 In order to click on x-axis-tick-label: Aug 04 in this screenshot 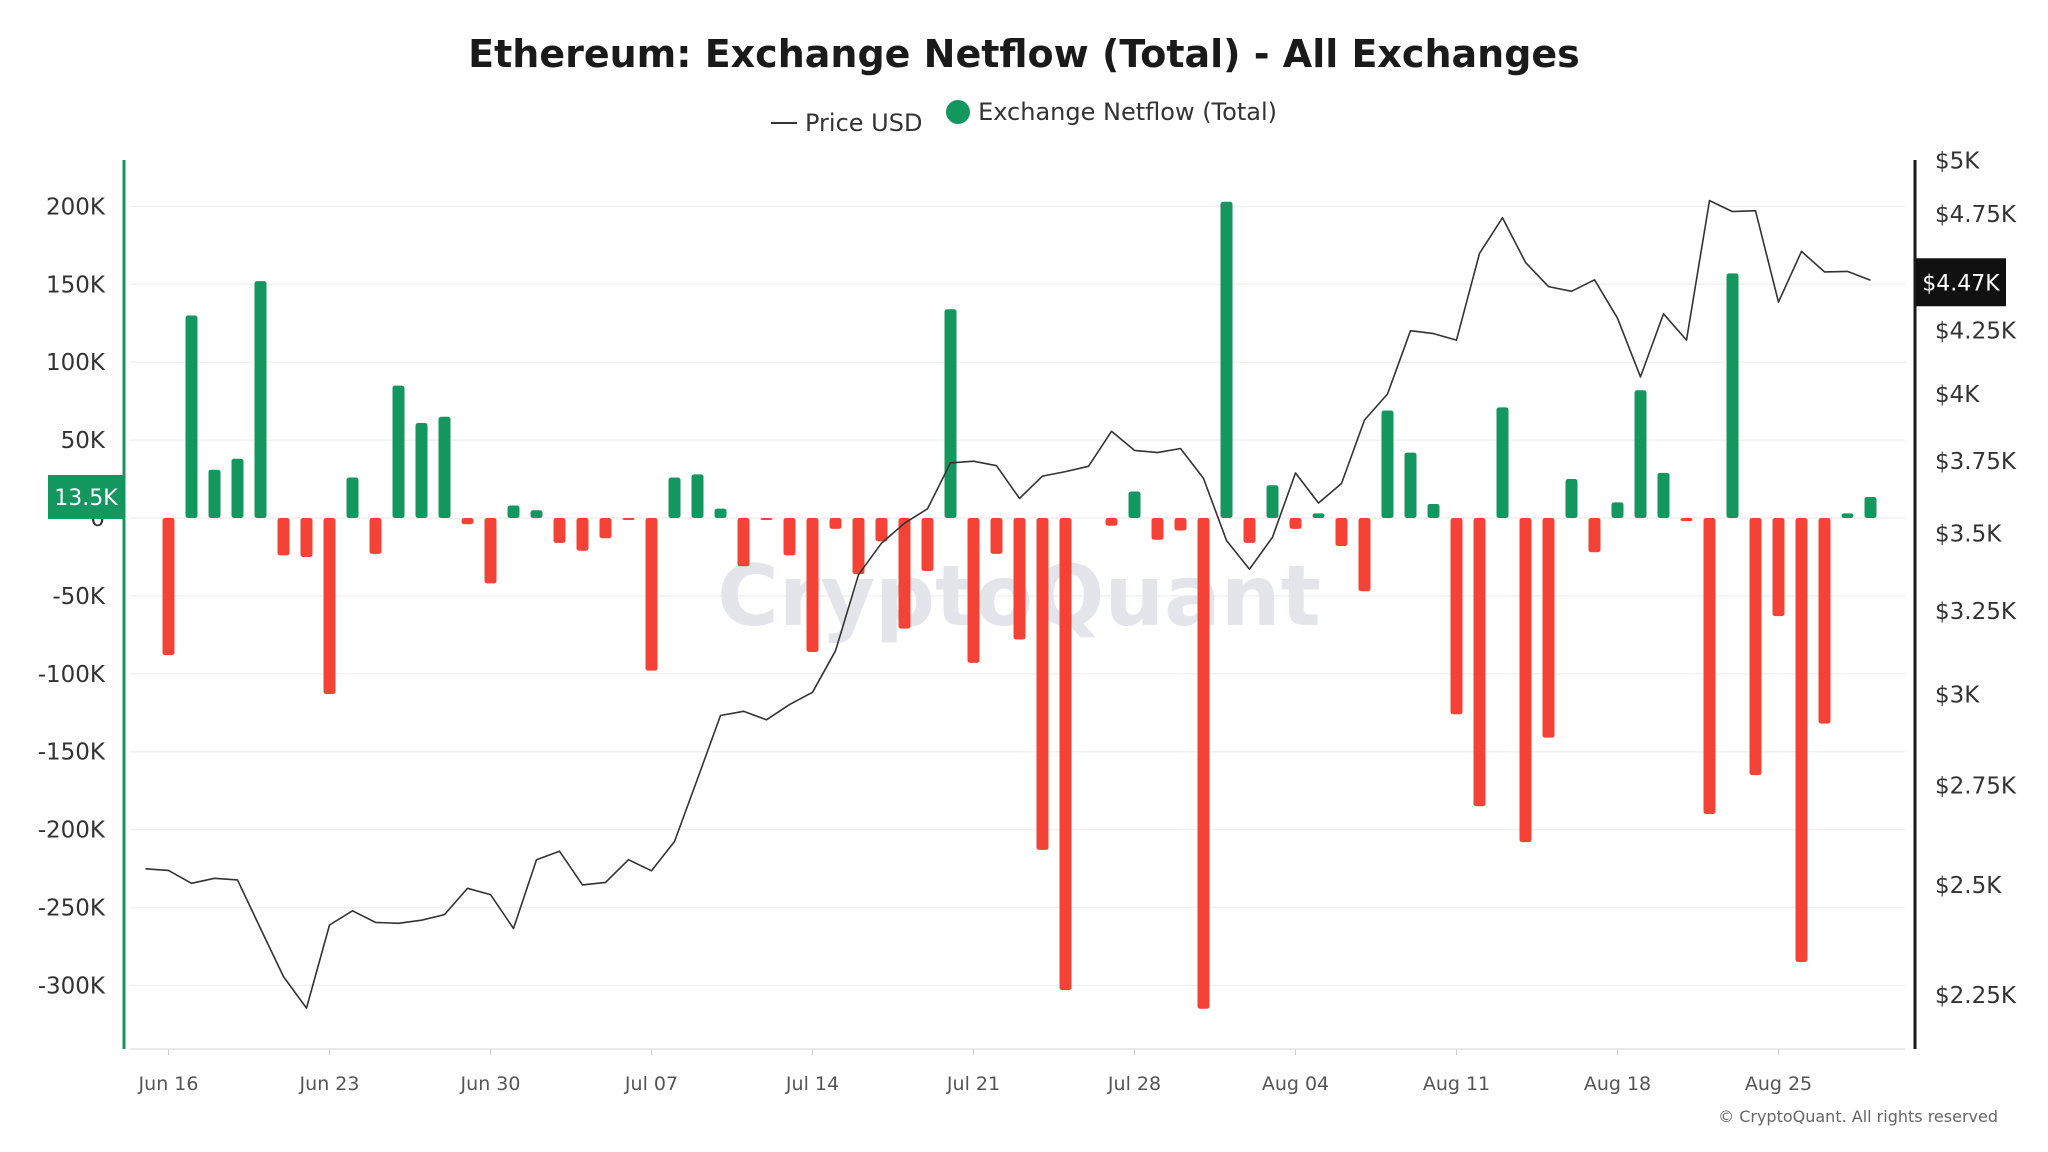, I will do `click(1295, 1084)`.